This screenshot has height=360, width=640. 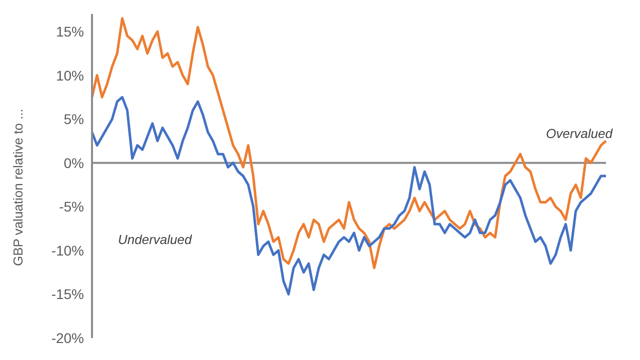 I want to click on y-tick-label: -10%, so click(x=67, y=250).